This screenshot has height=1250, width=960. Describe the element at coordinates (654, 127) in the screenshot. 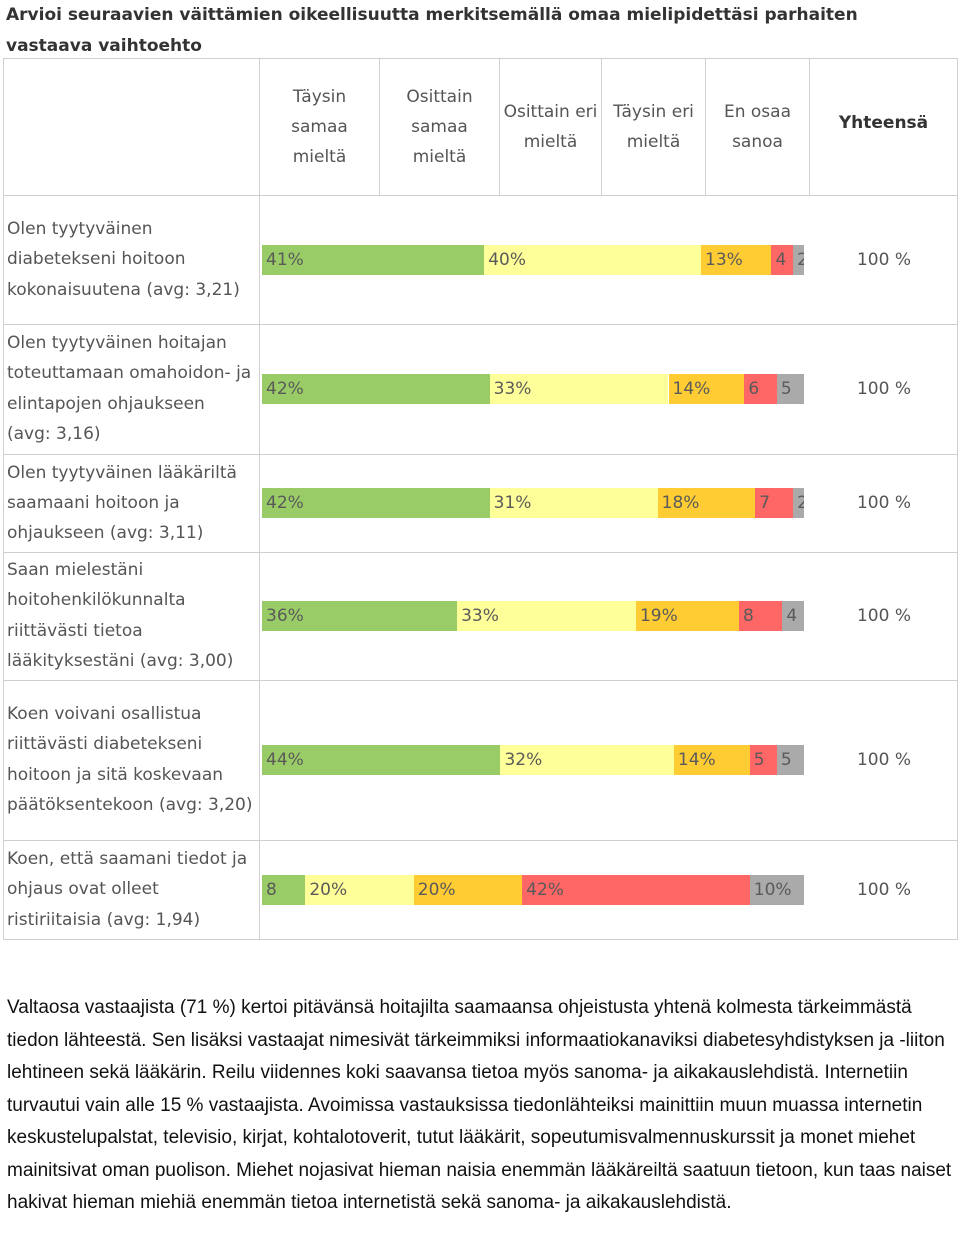

I see `column-header-taysin-eri: Täysin eri mieltä` at that location.